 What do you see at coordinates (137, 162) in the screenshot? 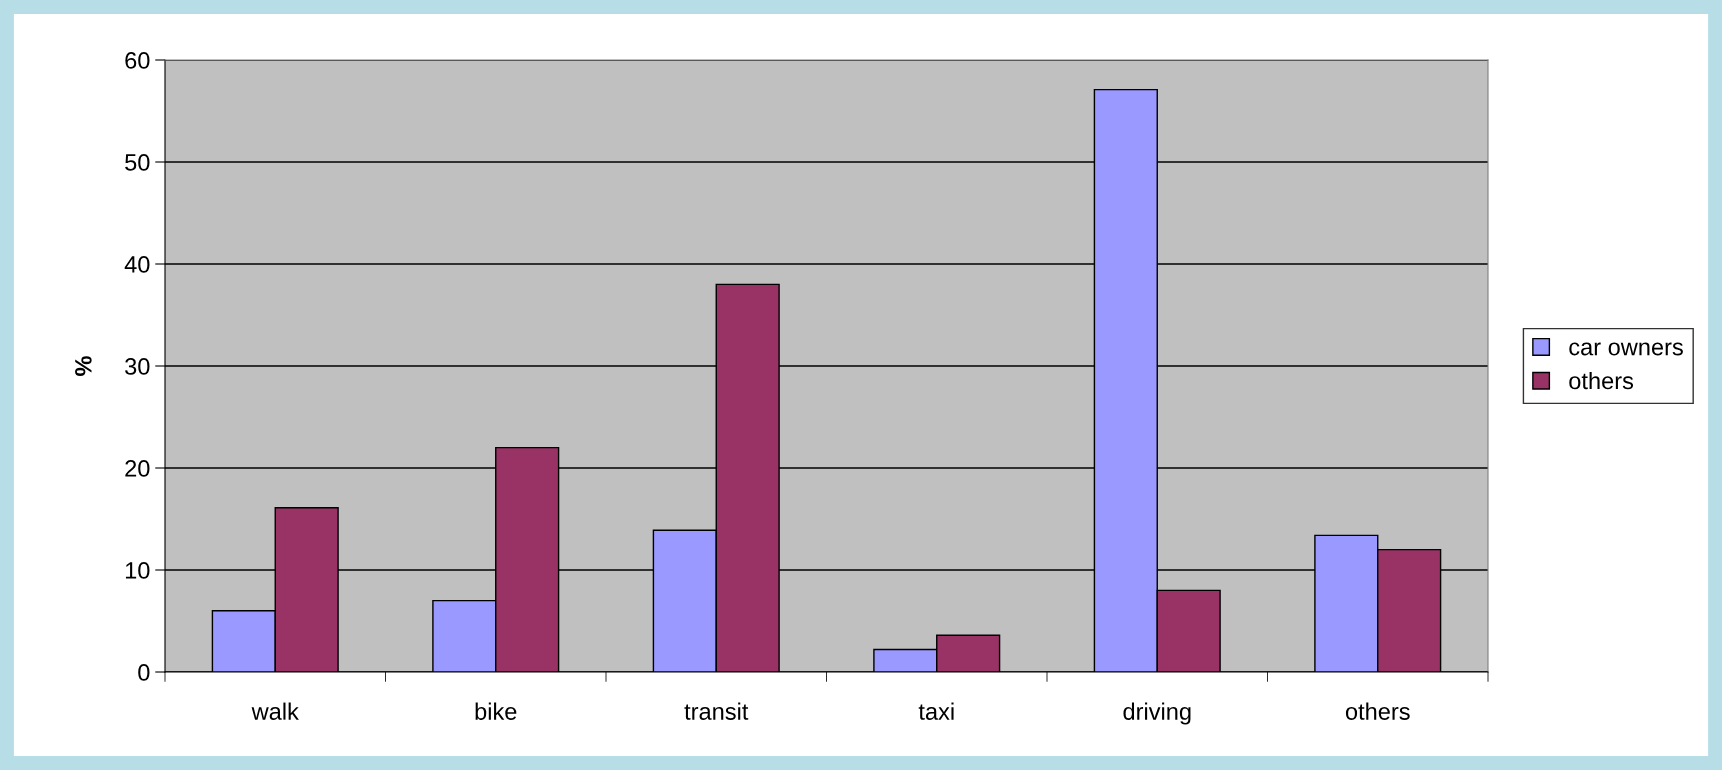
I see `y-tick-label: 50` at bounding box center [137, 162].